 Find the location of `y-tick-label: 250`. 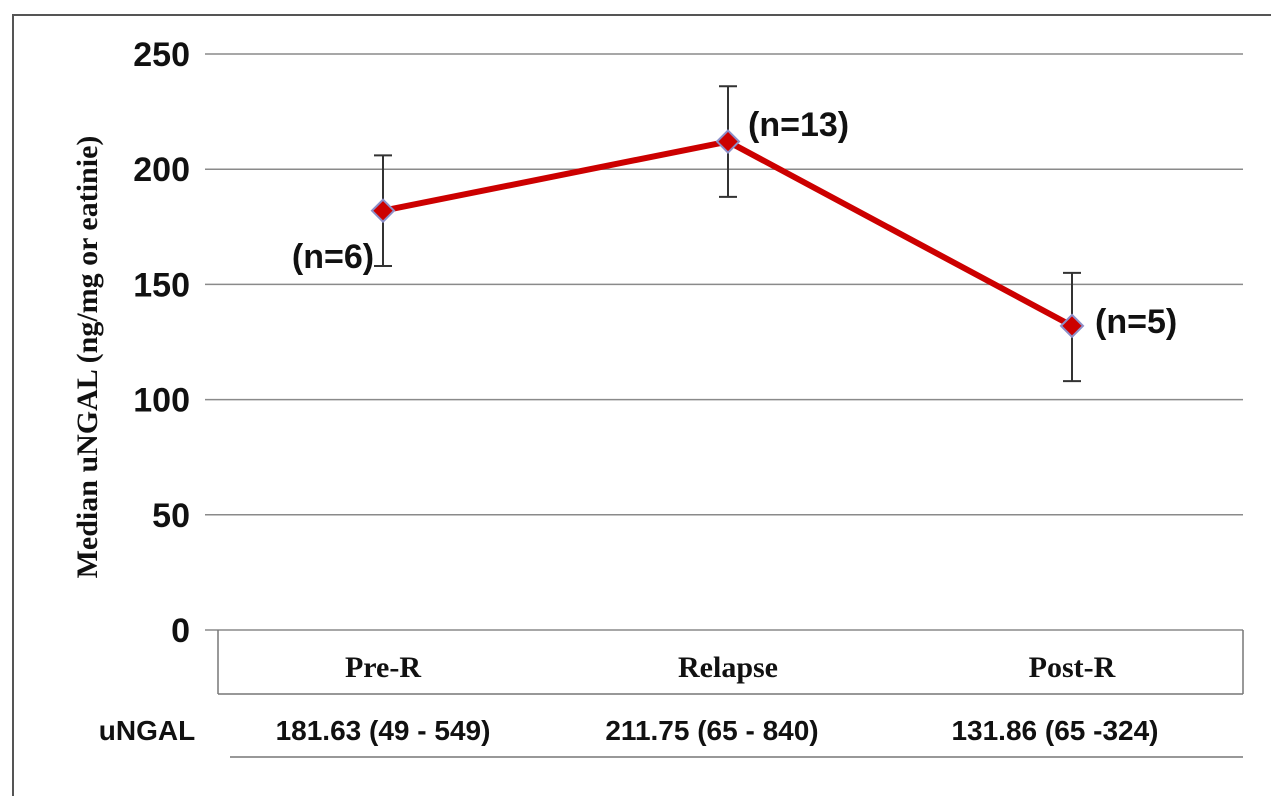

y-tick-label: 250 is located at coordinates (161, 55).